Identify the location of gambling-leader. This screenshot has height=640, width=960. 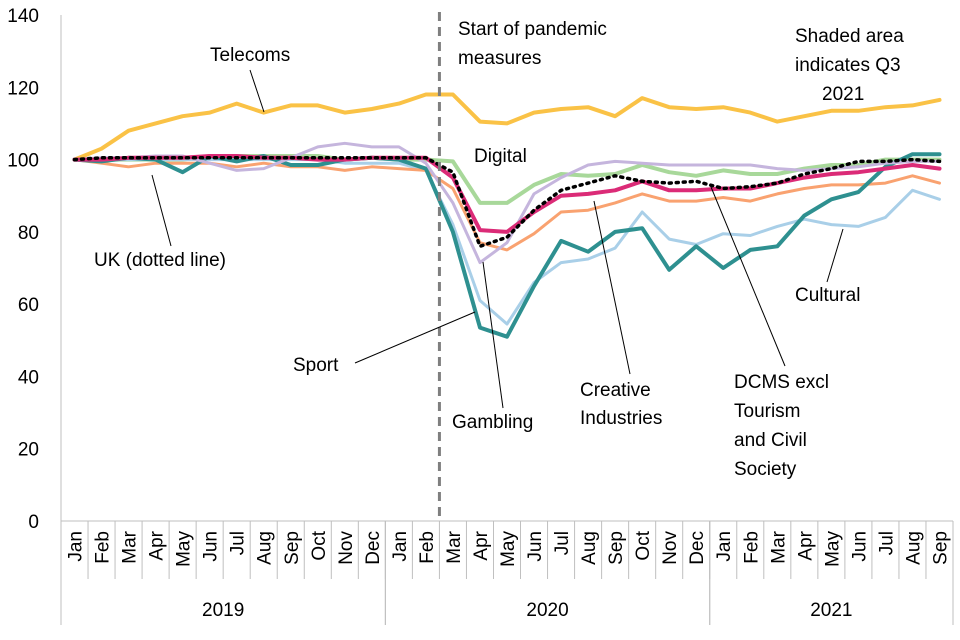
(493, 335).